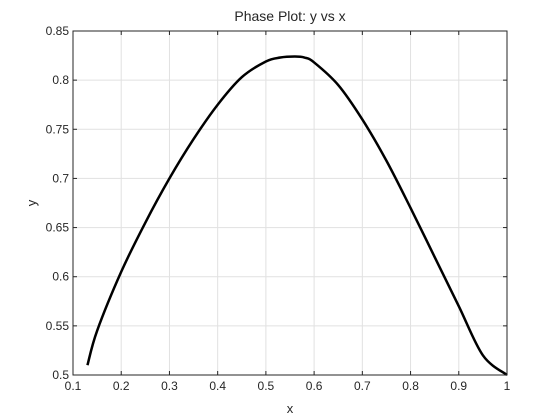  Describe the element at coordinates (217, 386) in the screenshot. I see `x-tick-label: 0.4` at that location.